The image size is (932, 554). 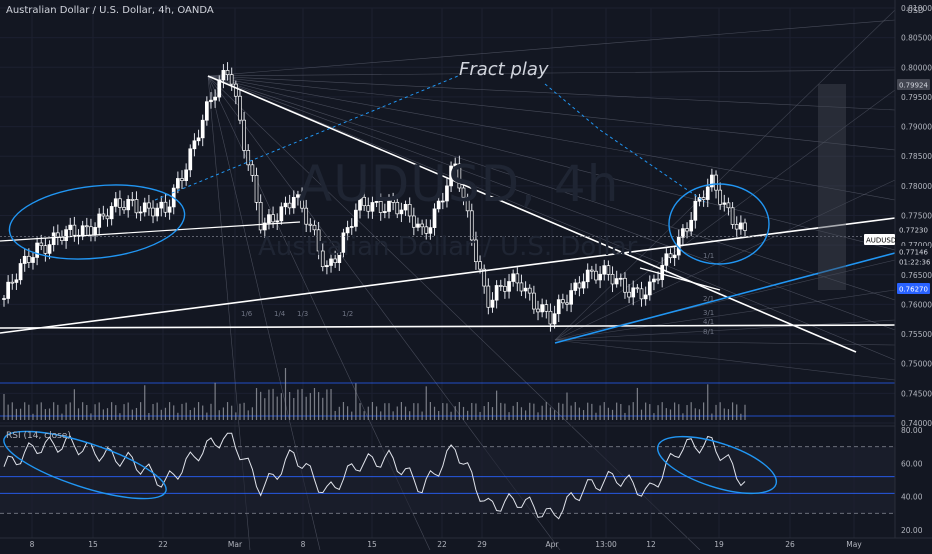 I want to click on time-axis: 8 15 22 Mar 8 15 22 29 Apr 13:00 12 19 26 May, so click(x=466, y=543).